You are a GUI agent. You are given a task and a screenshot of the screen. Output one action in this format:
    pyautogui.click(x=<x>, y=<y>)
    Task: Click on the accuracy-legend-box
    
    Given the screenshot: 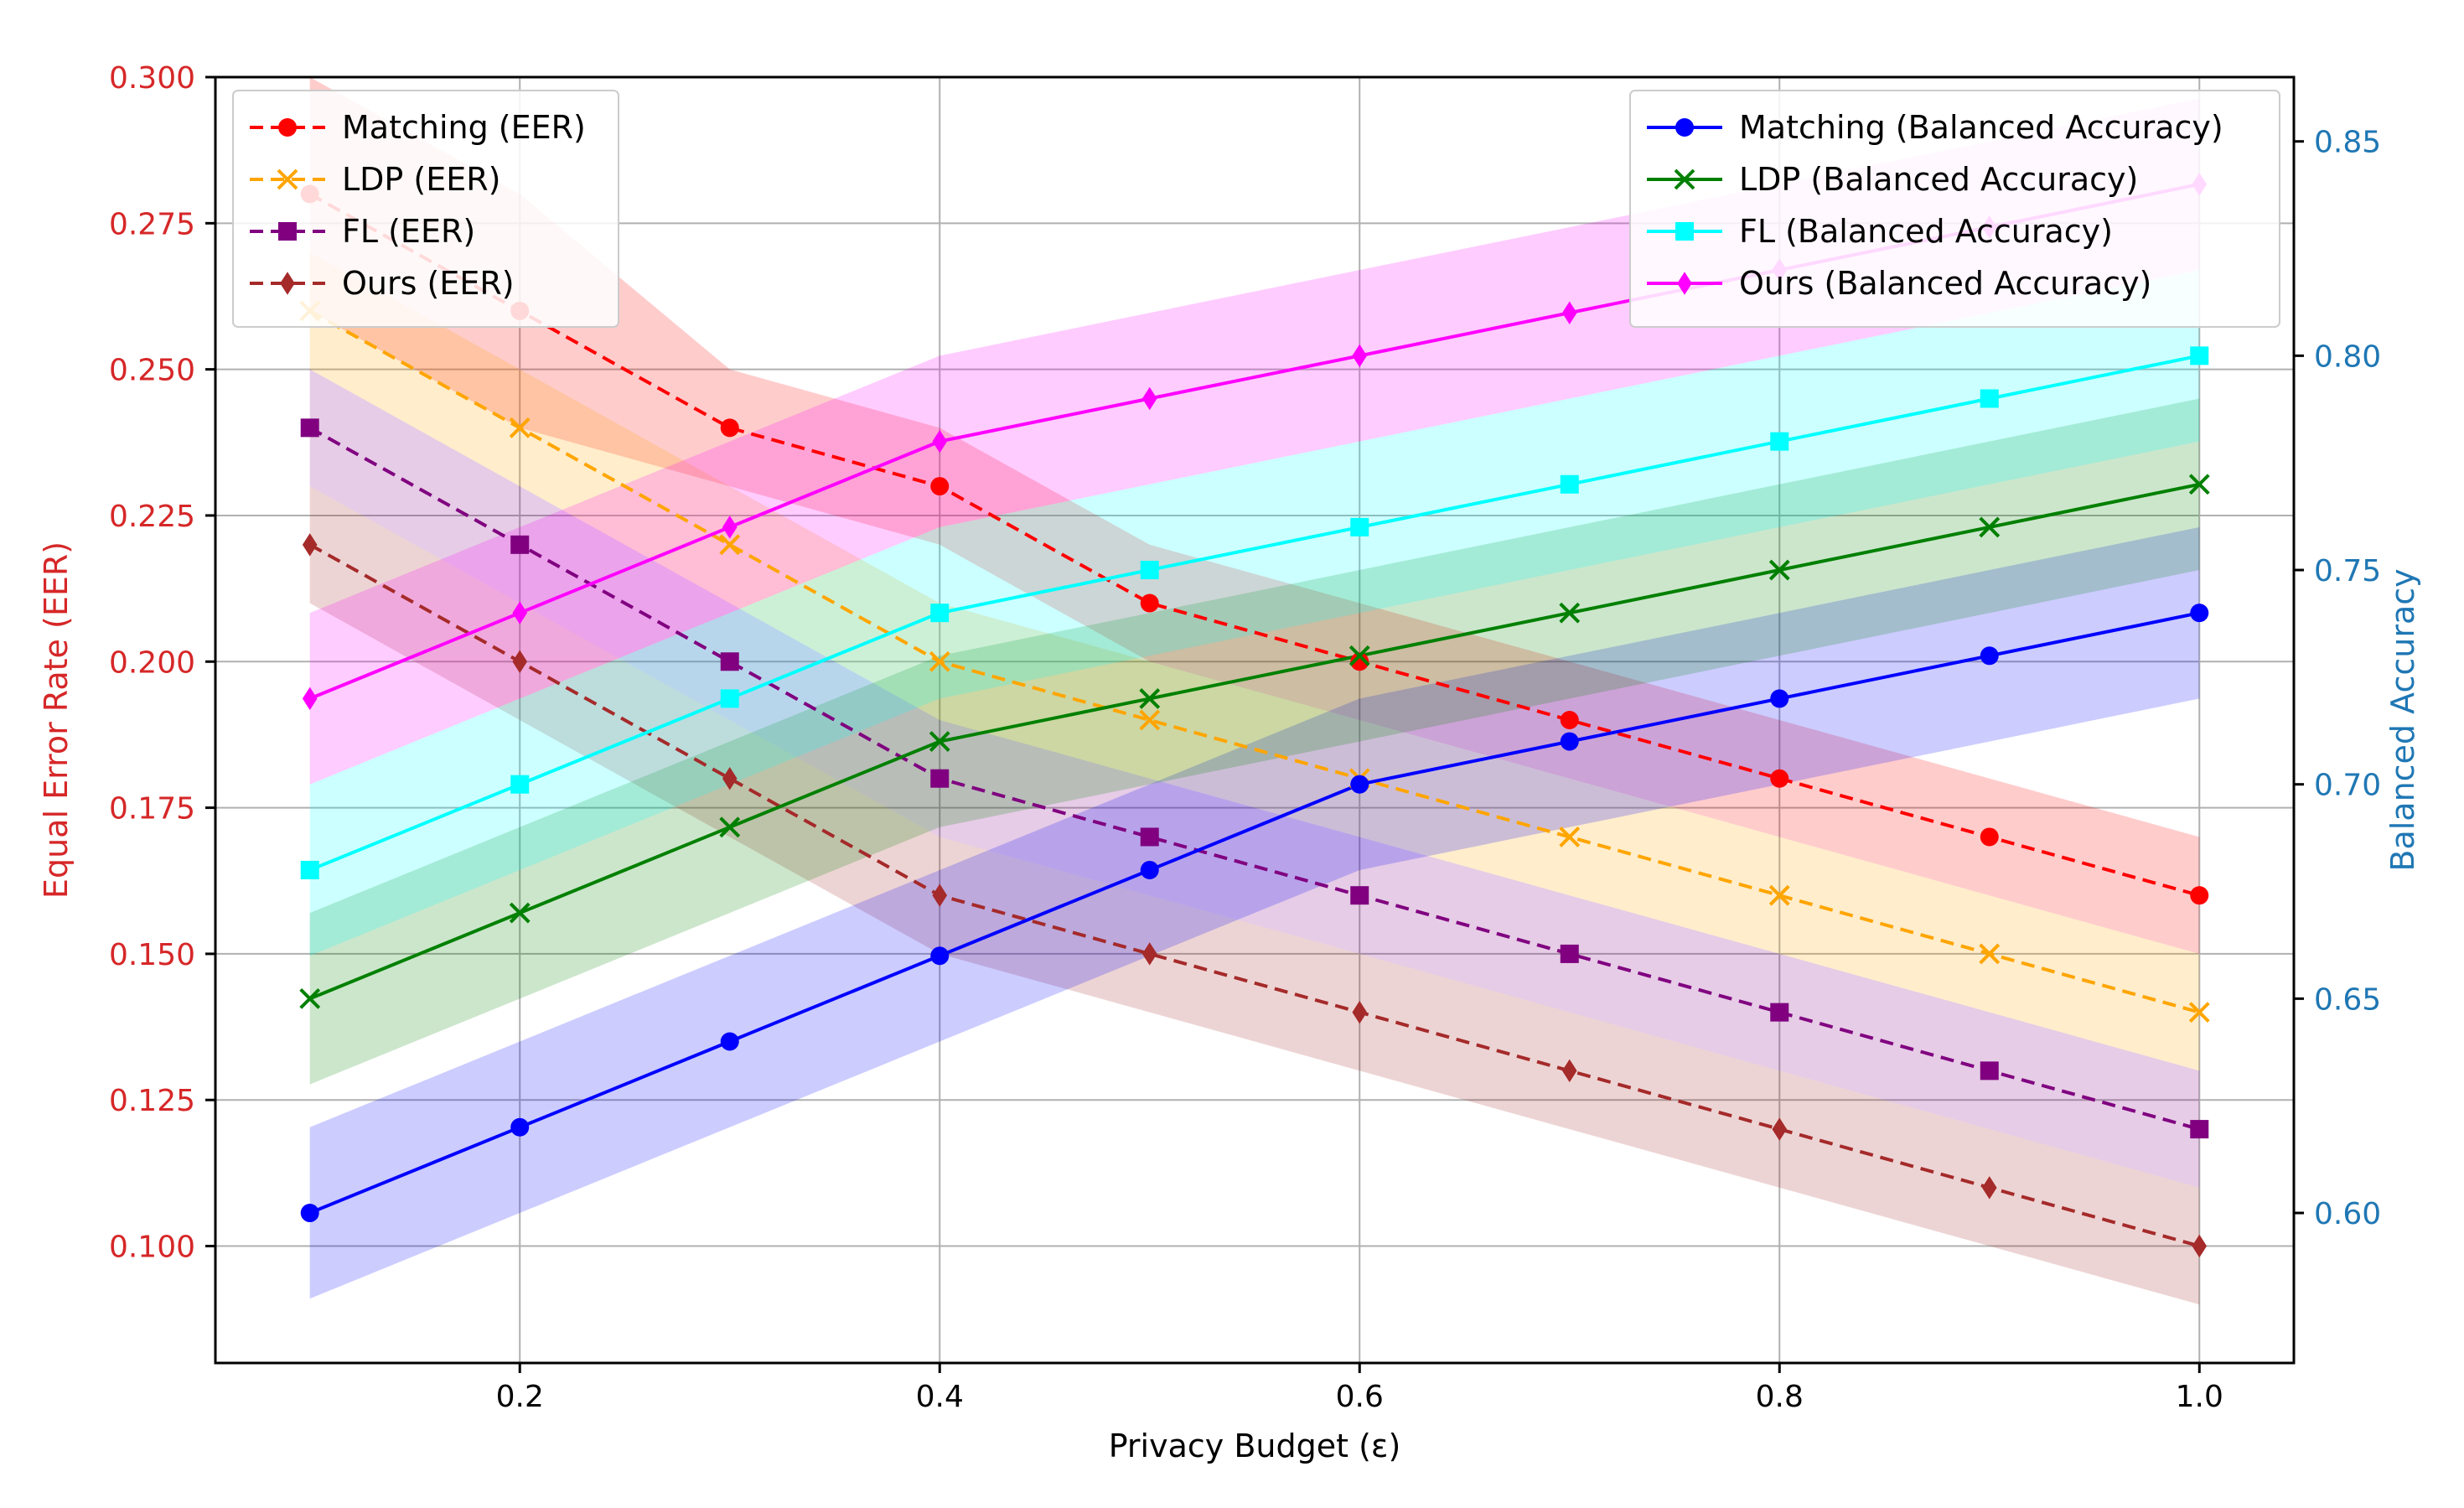 What is the action you would take?
    pyautogui.click(x=1954, y=209)
    